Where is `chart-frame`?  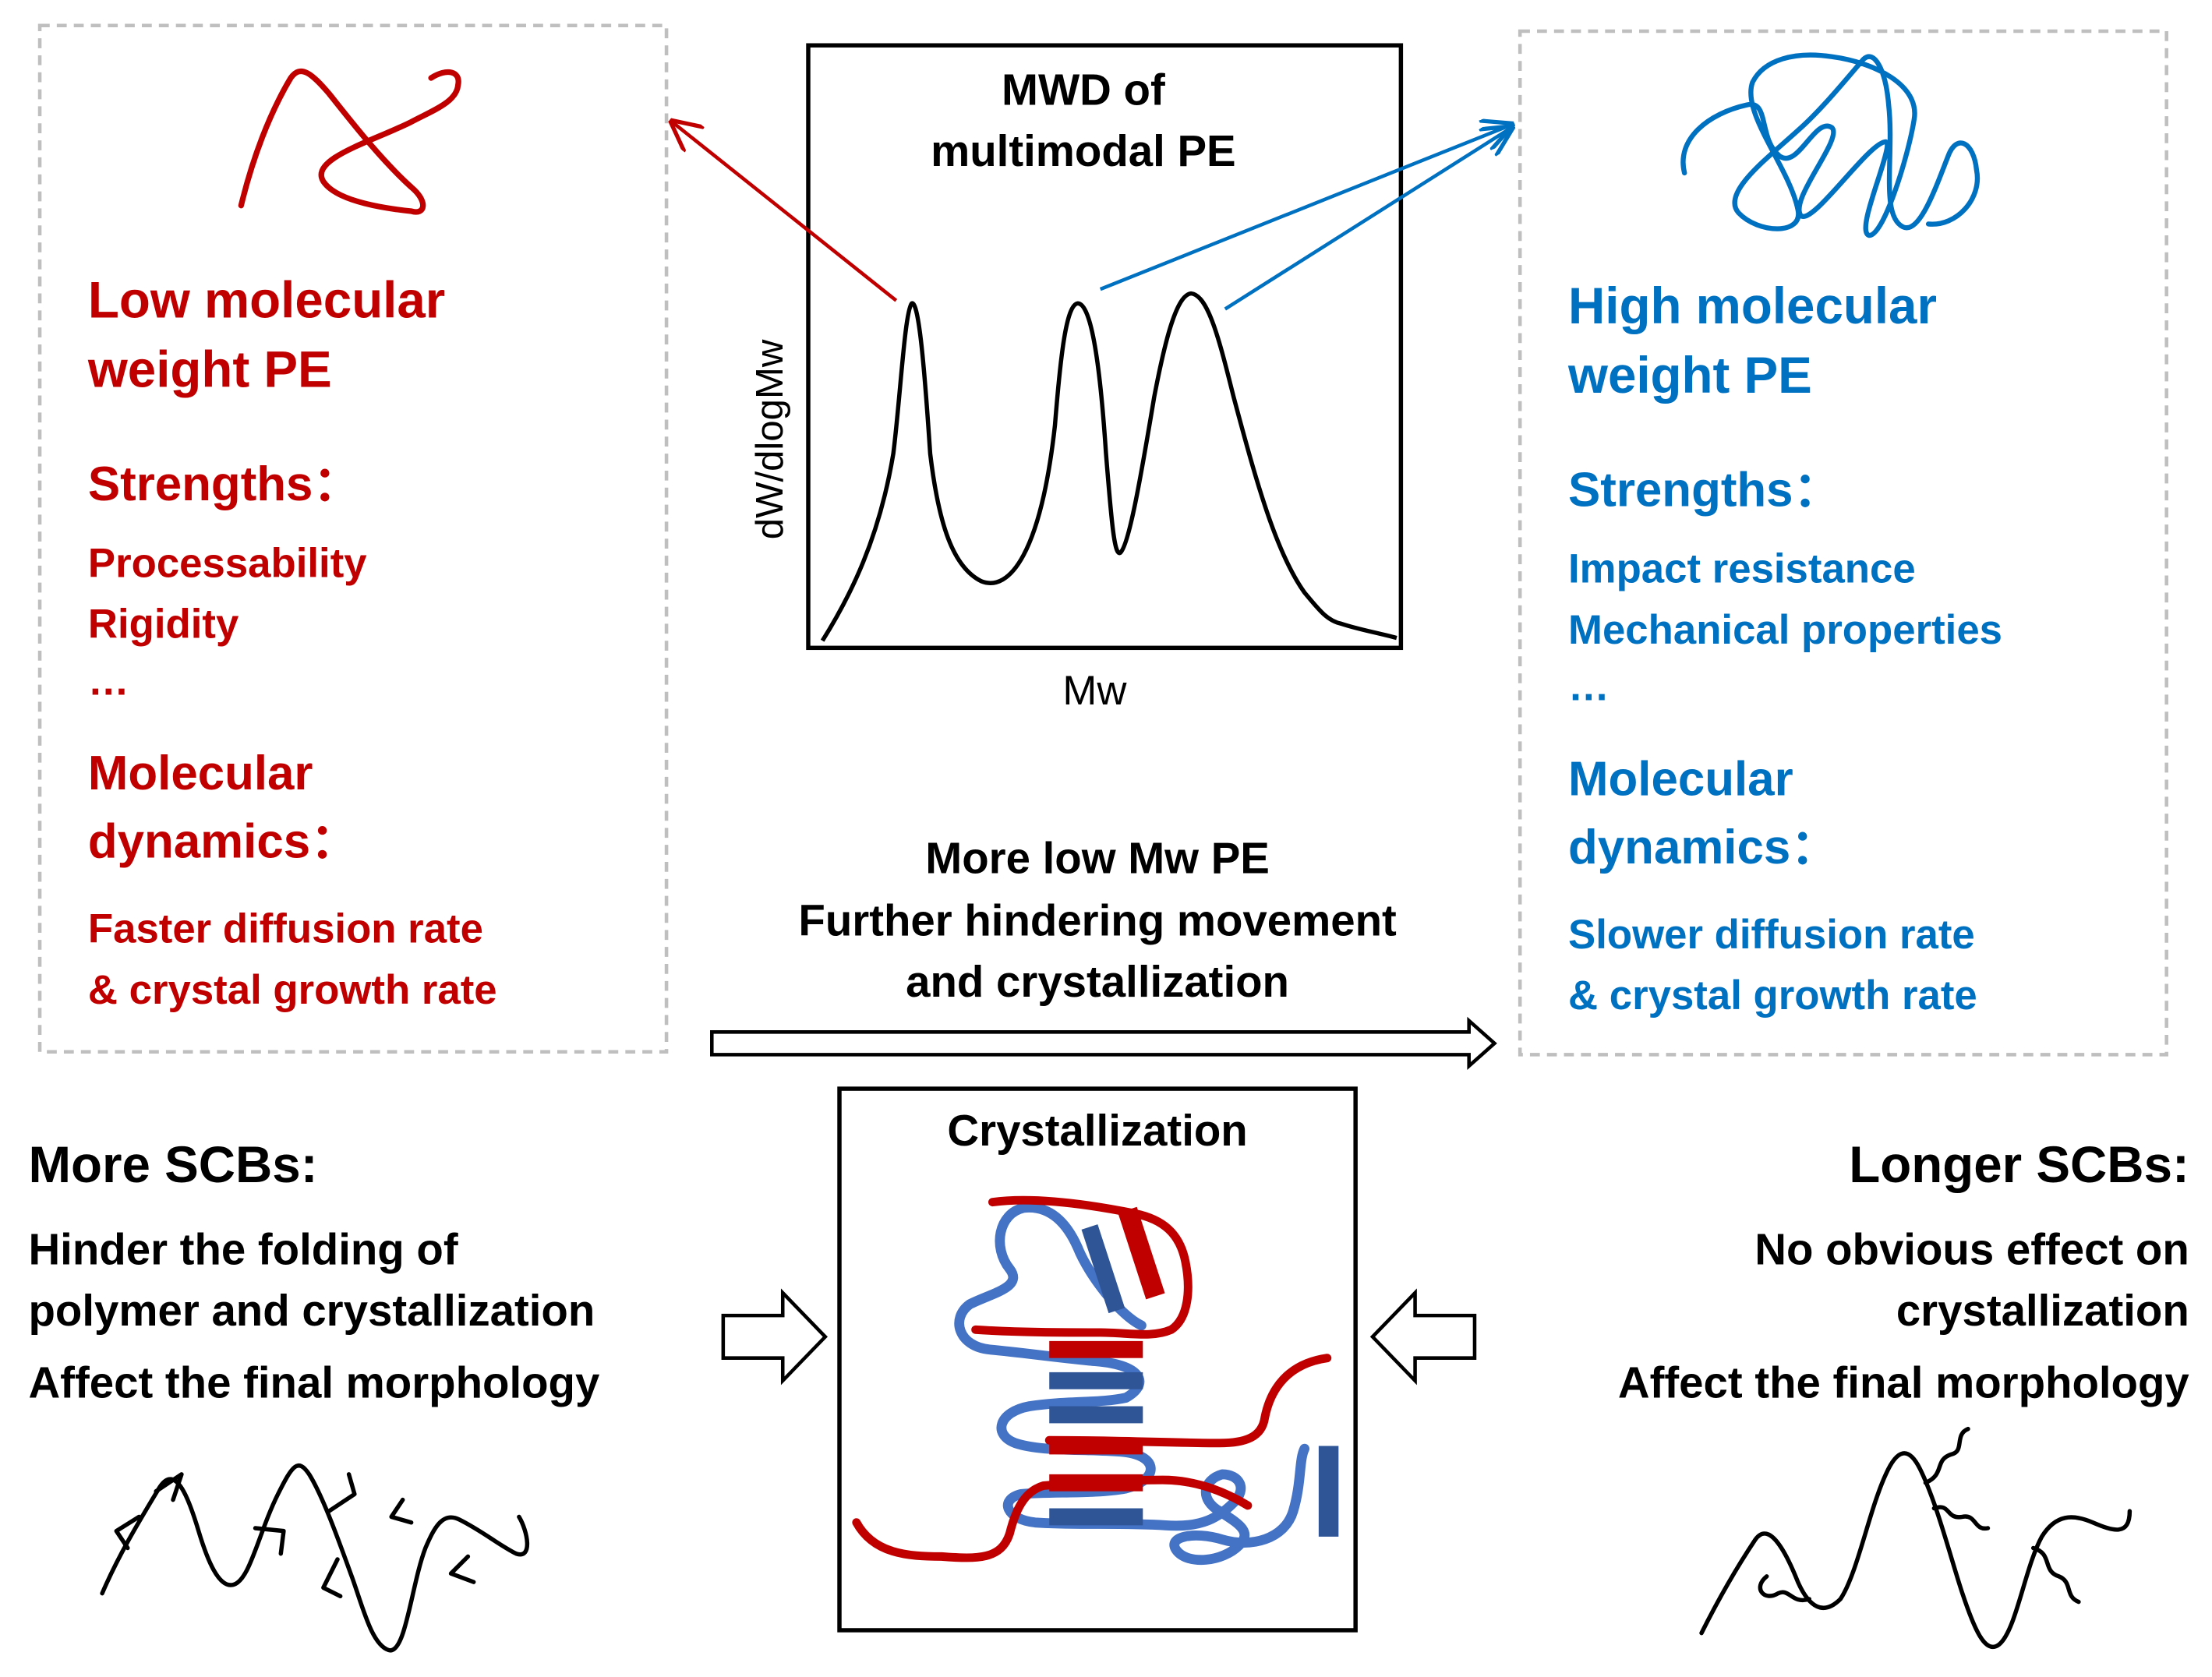
chart-frame is located at coordinates (1105, 347).